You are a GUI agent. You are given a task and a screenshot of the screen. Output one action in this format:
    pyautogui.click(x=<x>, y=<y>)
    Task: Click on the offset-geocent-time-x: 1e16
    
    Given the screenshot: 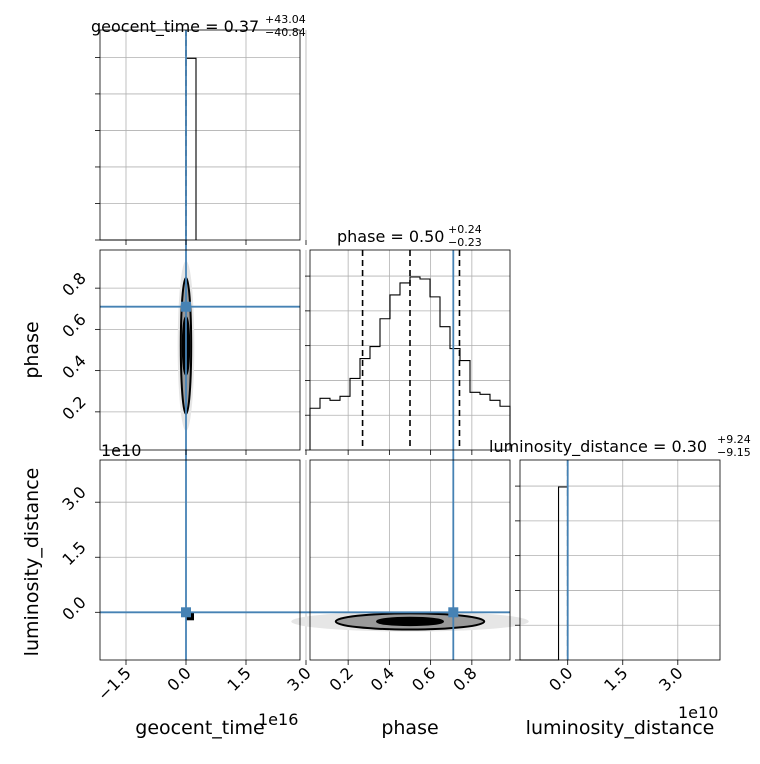 What is the action you would take?
    pyautogui.click(x=278, y=719)
    